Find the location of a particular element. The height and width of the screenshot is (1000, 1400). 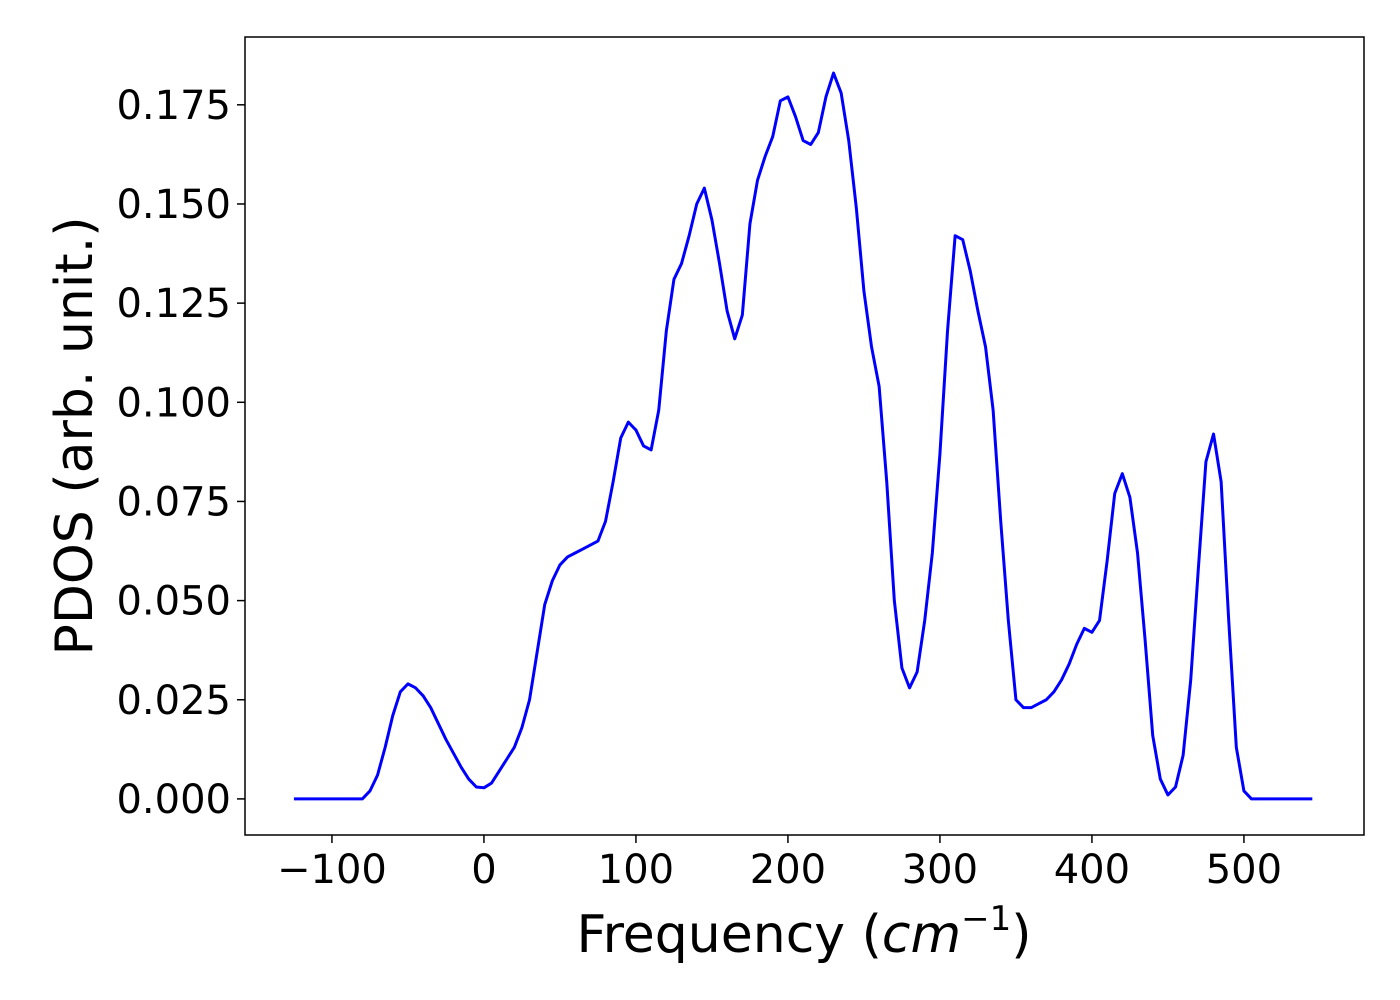

x-tick-label: 0 is located at coordinates (483, 870).